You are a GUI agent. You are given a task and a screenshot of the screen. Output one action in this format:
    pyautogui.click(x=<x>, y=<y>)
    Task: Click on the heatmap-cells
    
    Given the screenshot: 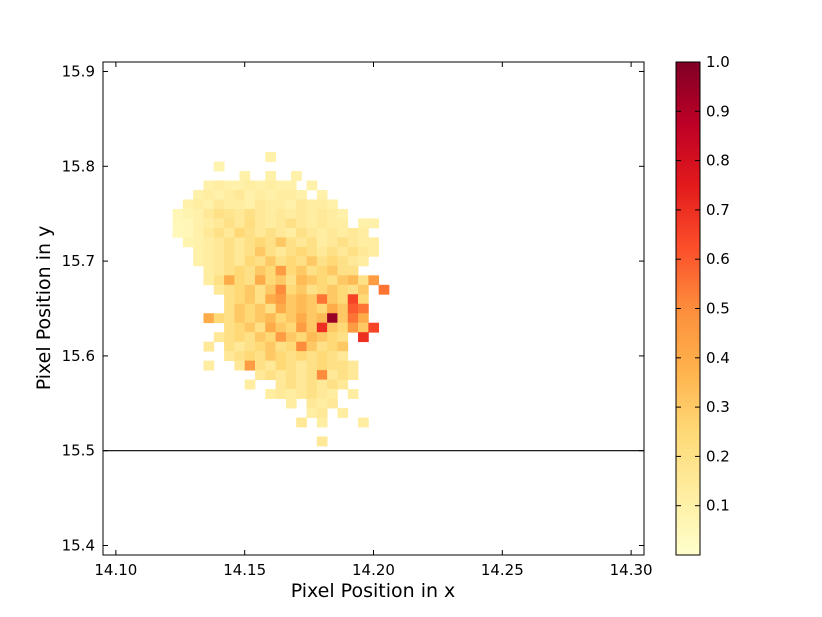 What is the action you would take?
    pyautogui.click(x=281, y=299)
    